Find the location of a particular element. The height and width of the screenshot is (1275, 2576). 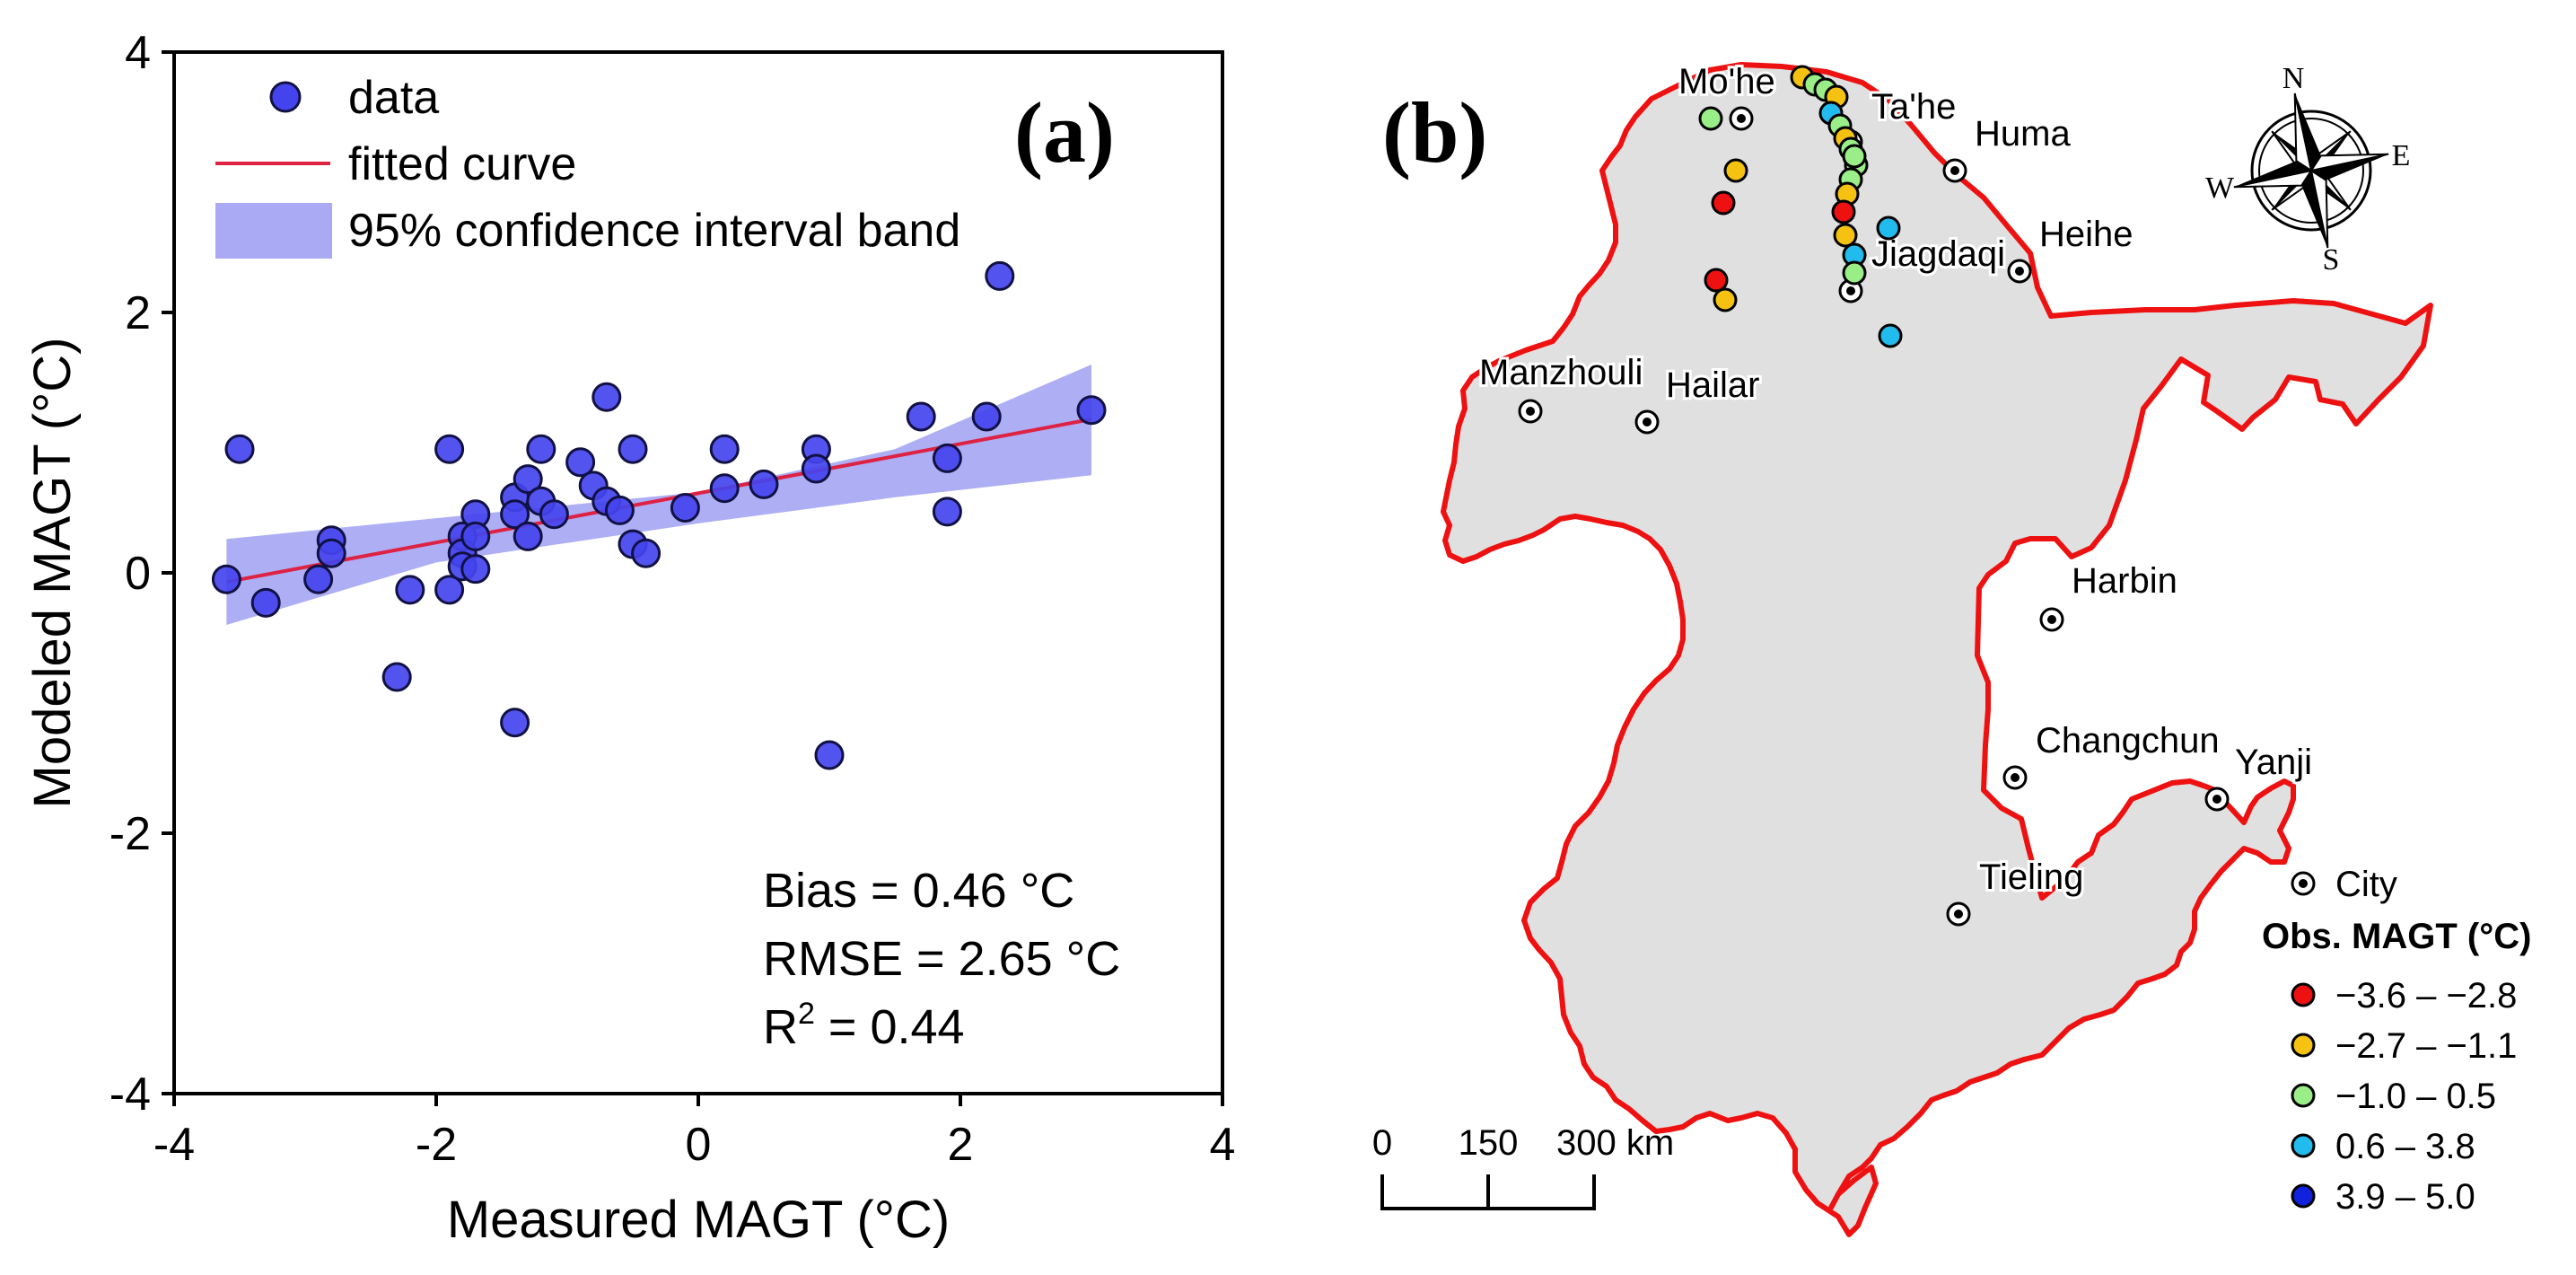

compass-ring-outer is located at coordinates (2311, 171).